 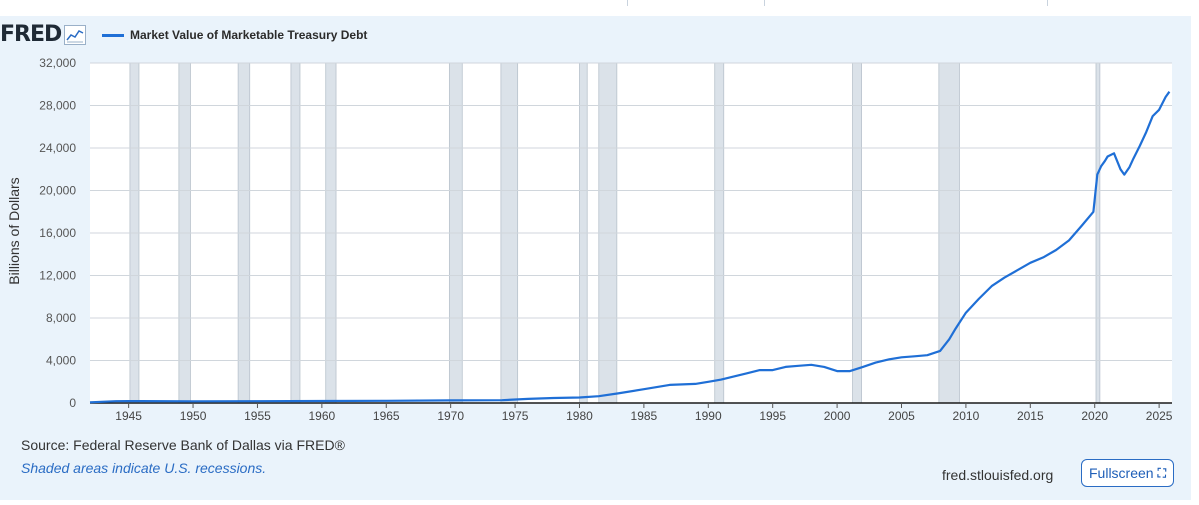 I want to click on legend: Market Value of Marketable Treasury Debt, so click(x=234, y=35).